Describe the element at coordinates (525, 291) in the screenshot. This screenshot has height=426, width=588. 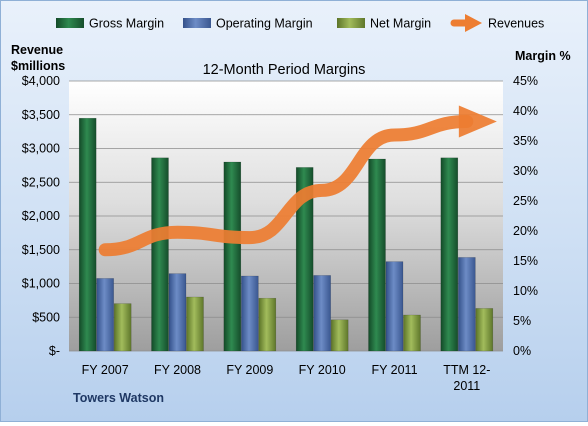
I see `right-tick-label: 10%` at that location.